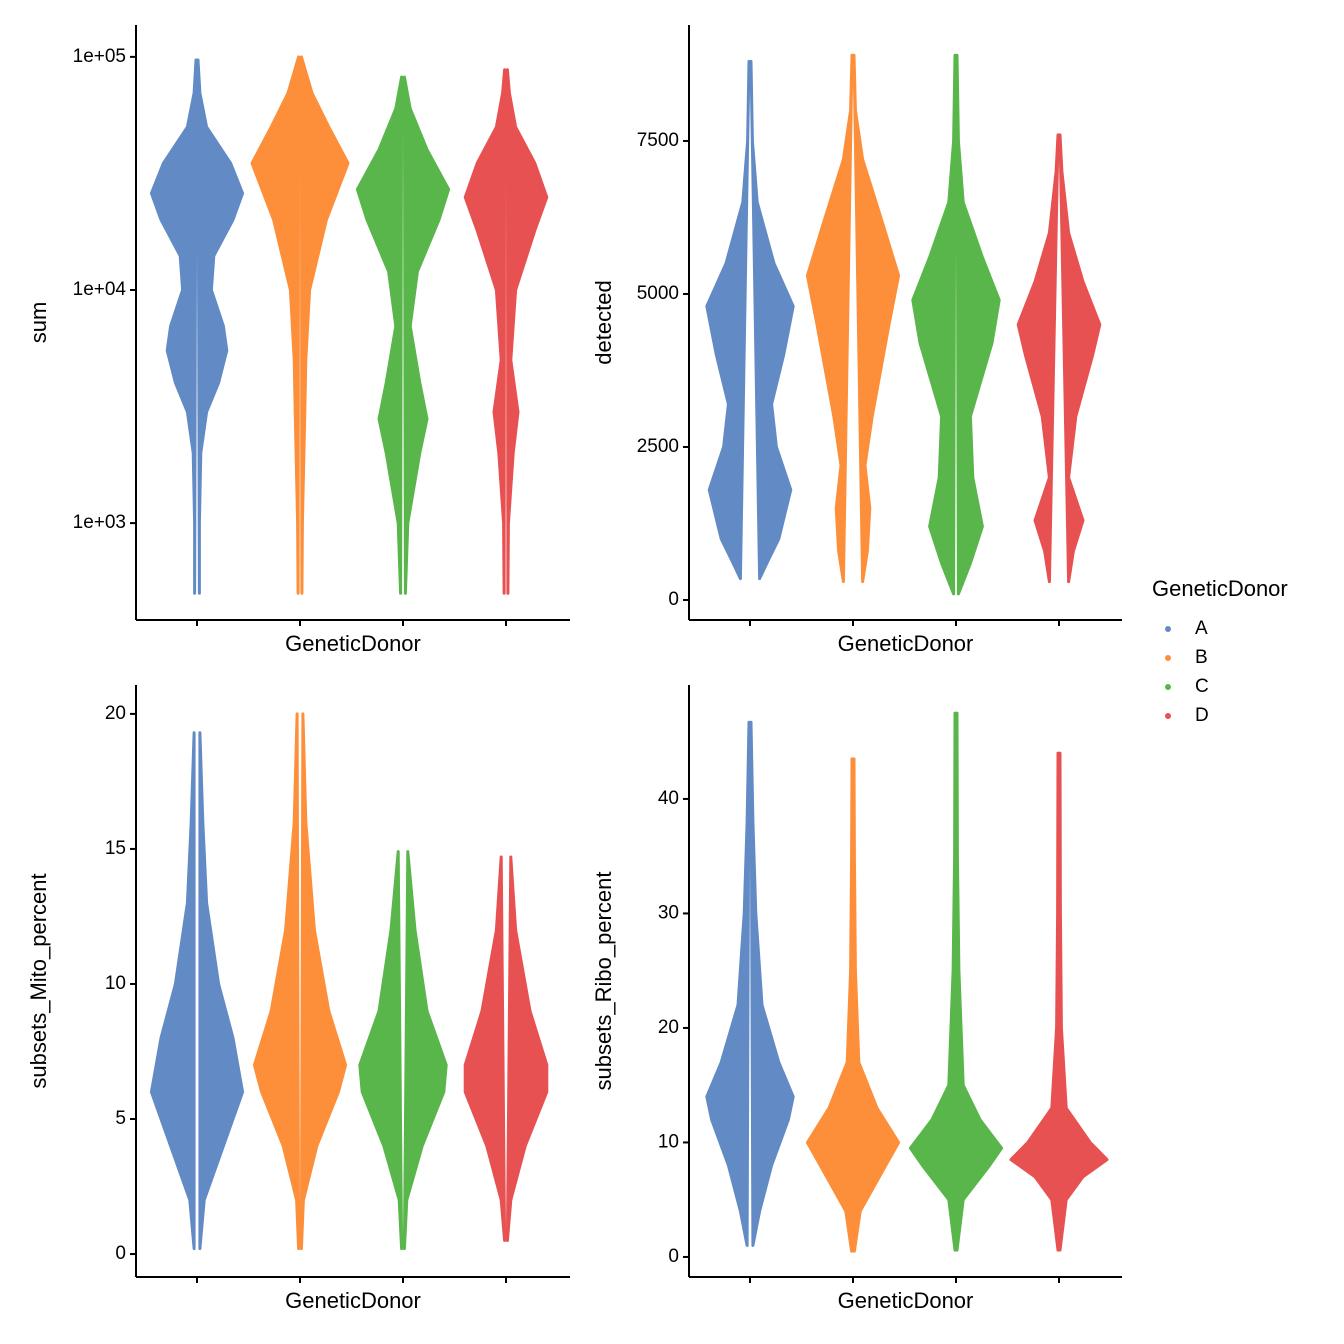 This screenshot has height=1344, width=1344. What do you see at coordinates (99, 522) in the screenshot?
I see `y-tick-label: 1e+03` at bounding box center [99, 522].